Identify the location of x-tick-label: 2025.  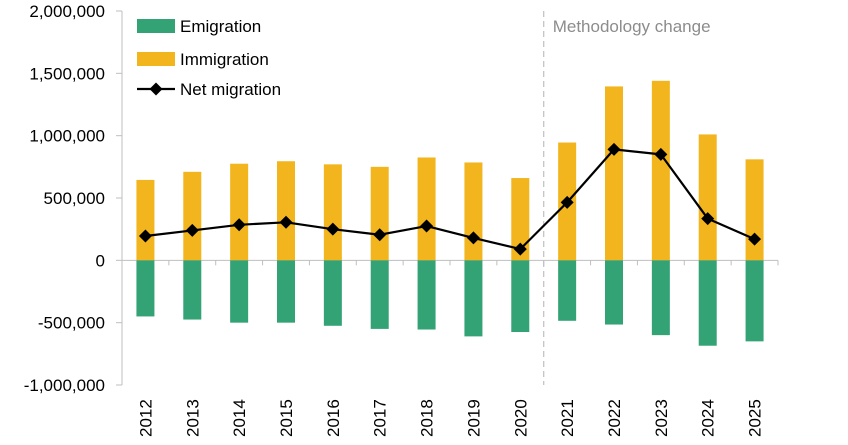
(755, 418).